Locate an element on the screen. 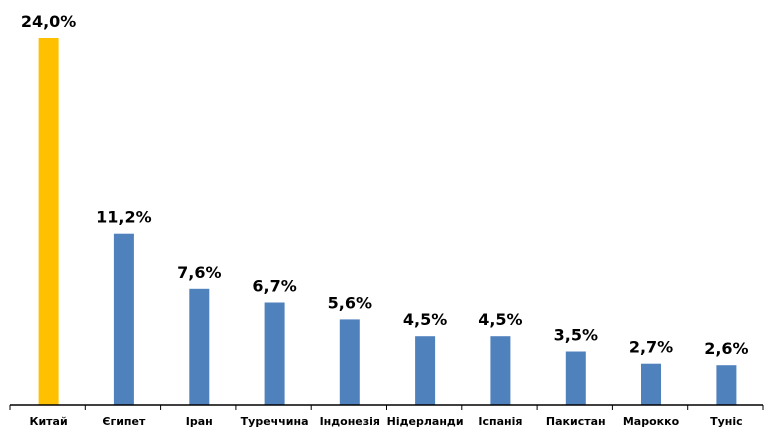 The width and height of the screenshot is (767, 432). value-label: 3,5% is located at coordinates (576, 335).